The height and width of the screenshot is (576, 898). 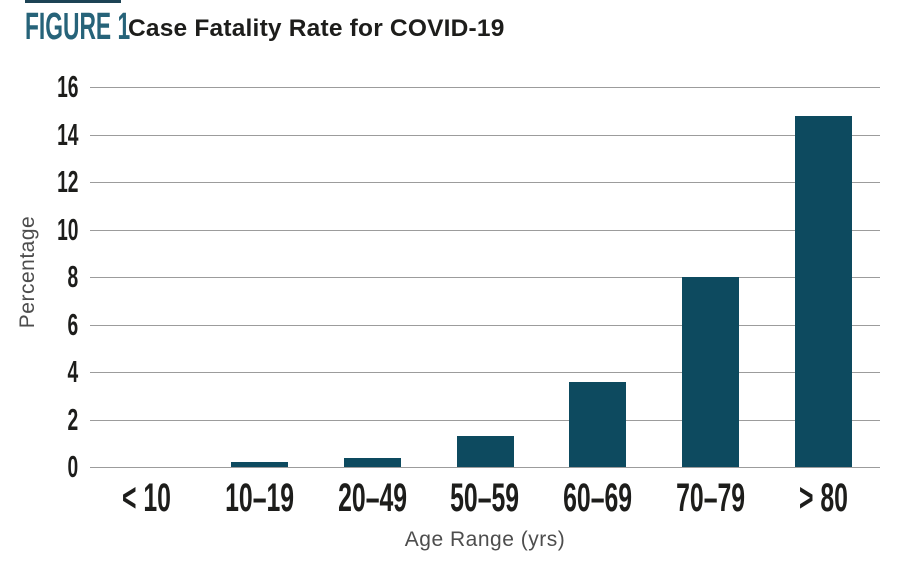 What do you see at coordinates (72, 466) in the screenshot?
I see `y-tick-label: 0` at bounding box center [72, 466].